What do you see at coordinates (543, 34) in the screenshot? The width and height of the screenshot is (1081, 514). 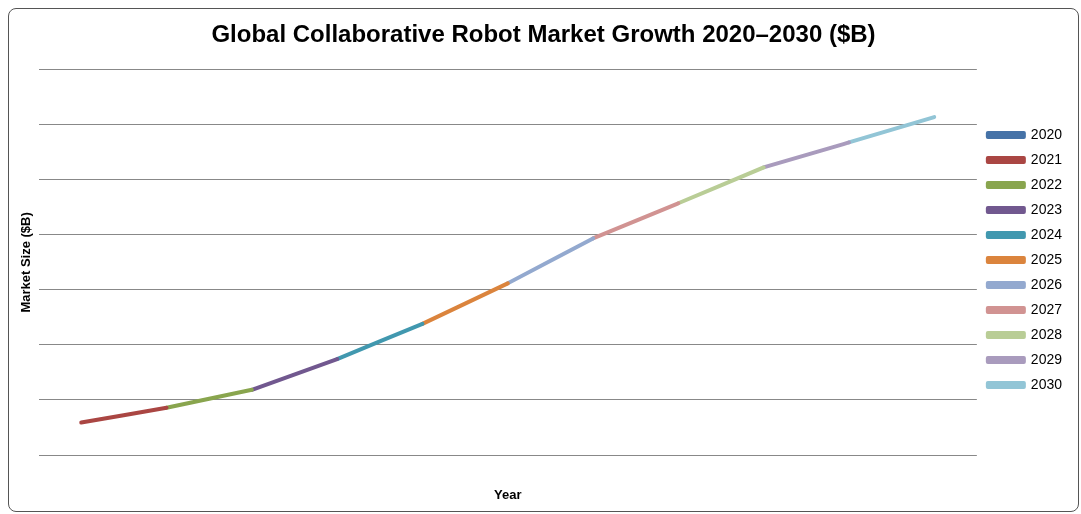 I see `chart-title: Global Collaborative Robot Market Growth 2020–2030 ($B)` at bounding box center [543, 34].